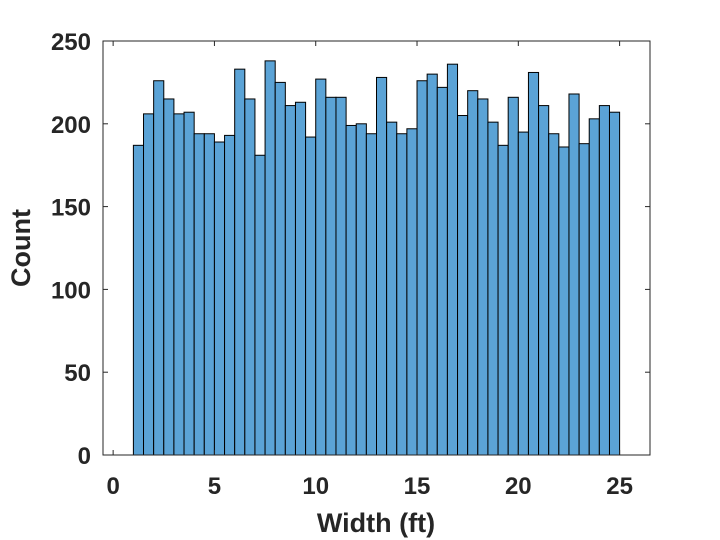 The height and width of the screenshot is (540, 720). What do you see at coordinates (112, 486) in the screenshot?
I see `x-tick-label: 0` at bounding box center [112, 486].